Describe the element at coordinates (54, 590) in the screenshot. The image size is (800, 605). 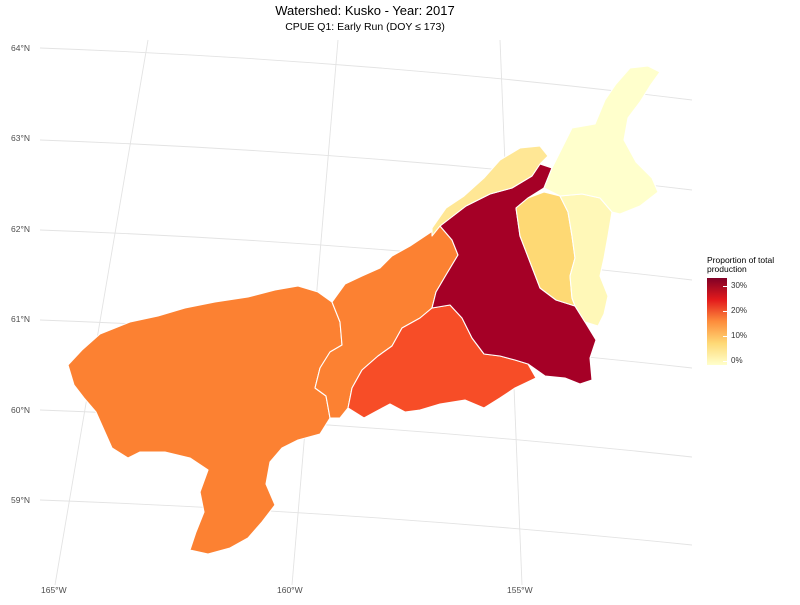
I see `lon-label: 165°W` at that location.